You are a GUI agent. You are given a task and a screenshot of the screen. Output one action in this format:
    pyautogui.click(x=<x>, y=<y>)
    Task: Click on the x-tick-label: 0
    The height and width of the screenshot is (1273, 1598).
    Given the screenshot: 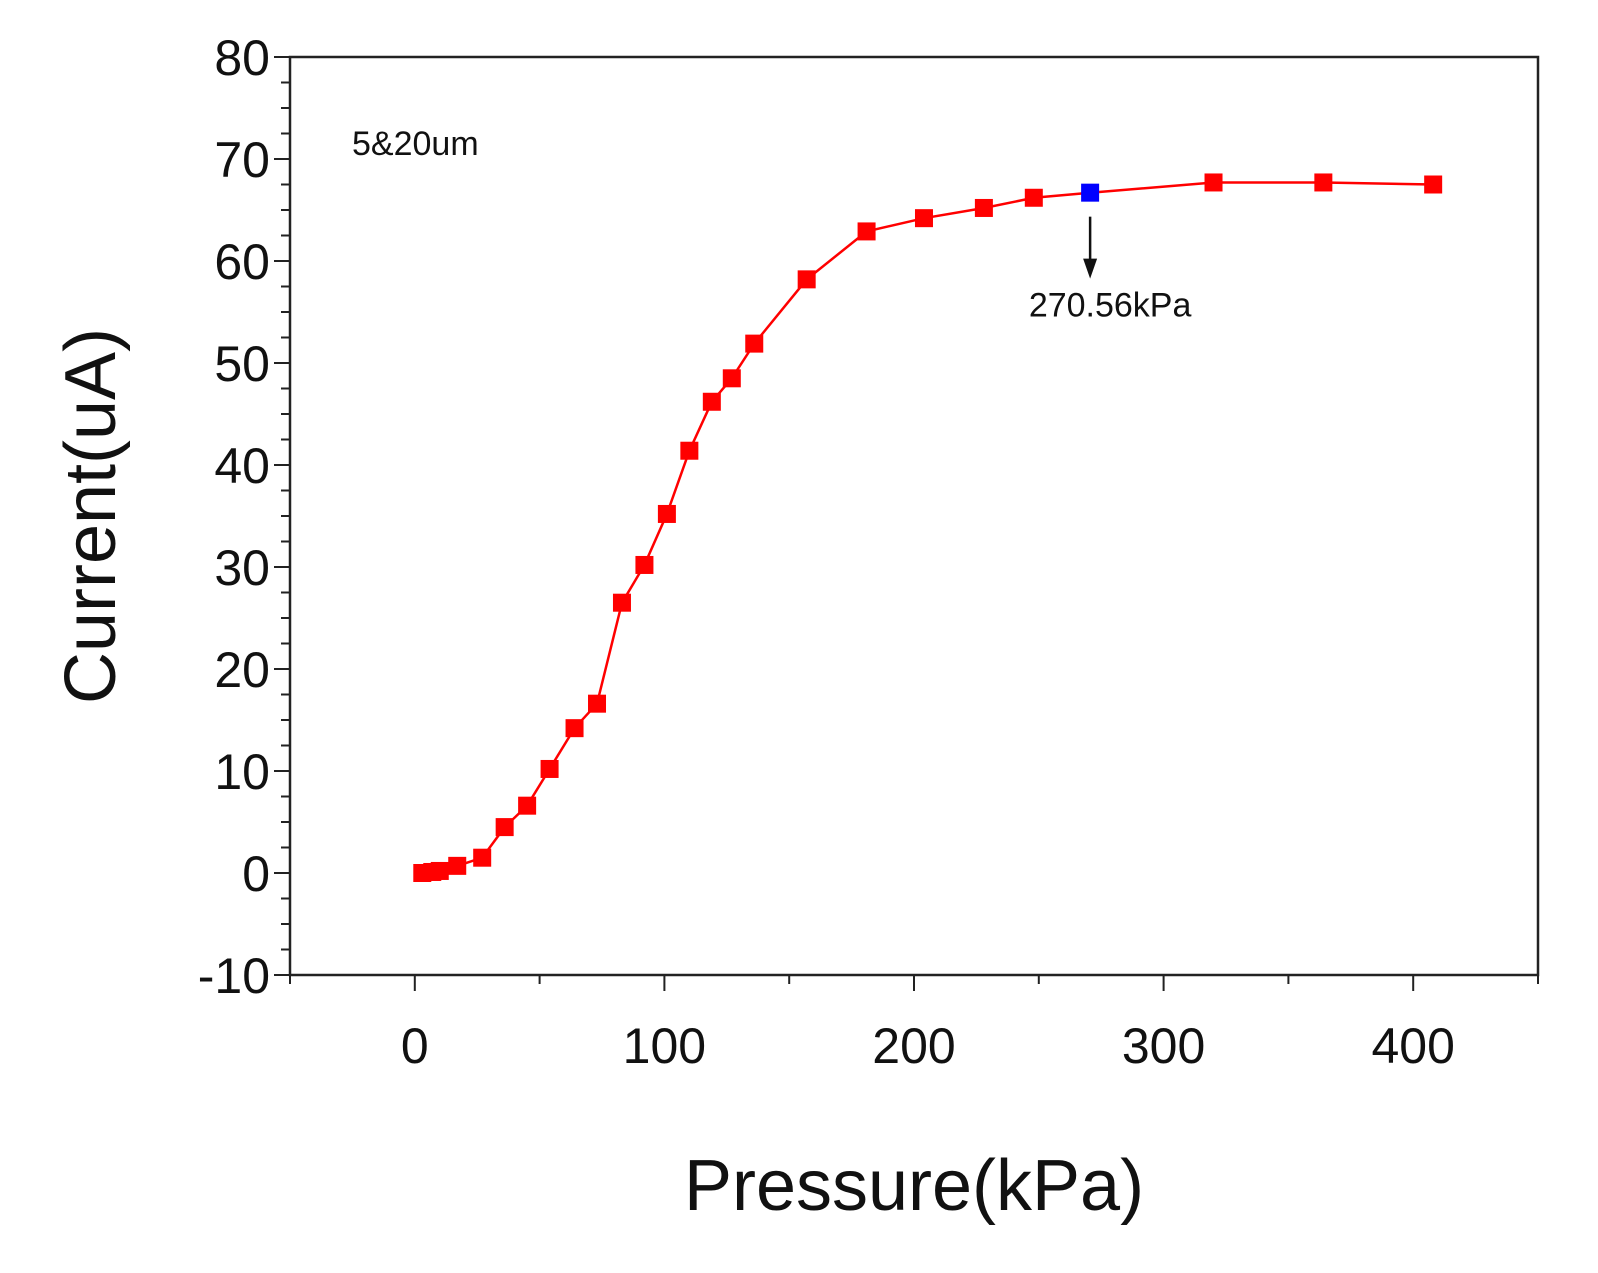 What is the action you would take?
    pyautogui.click(x=415, y=1046)
    